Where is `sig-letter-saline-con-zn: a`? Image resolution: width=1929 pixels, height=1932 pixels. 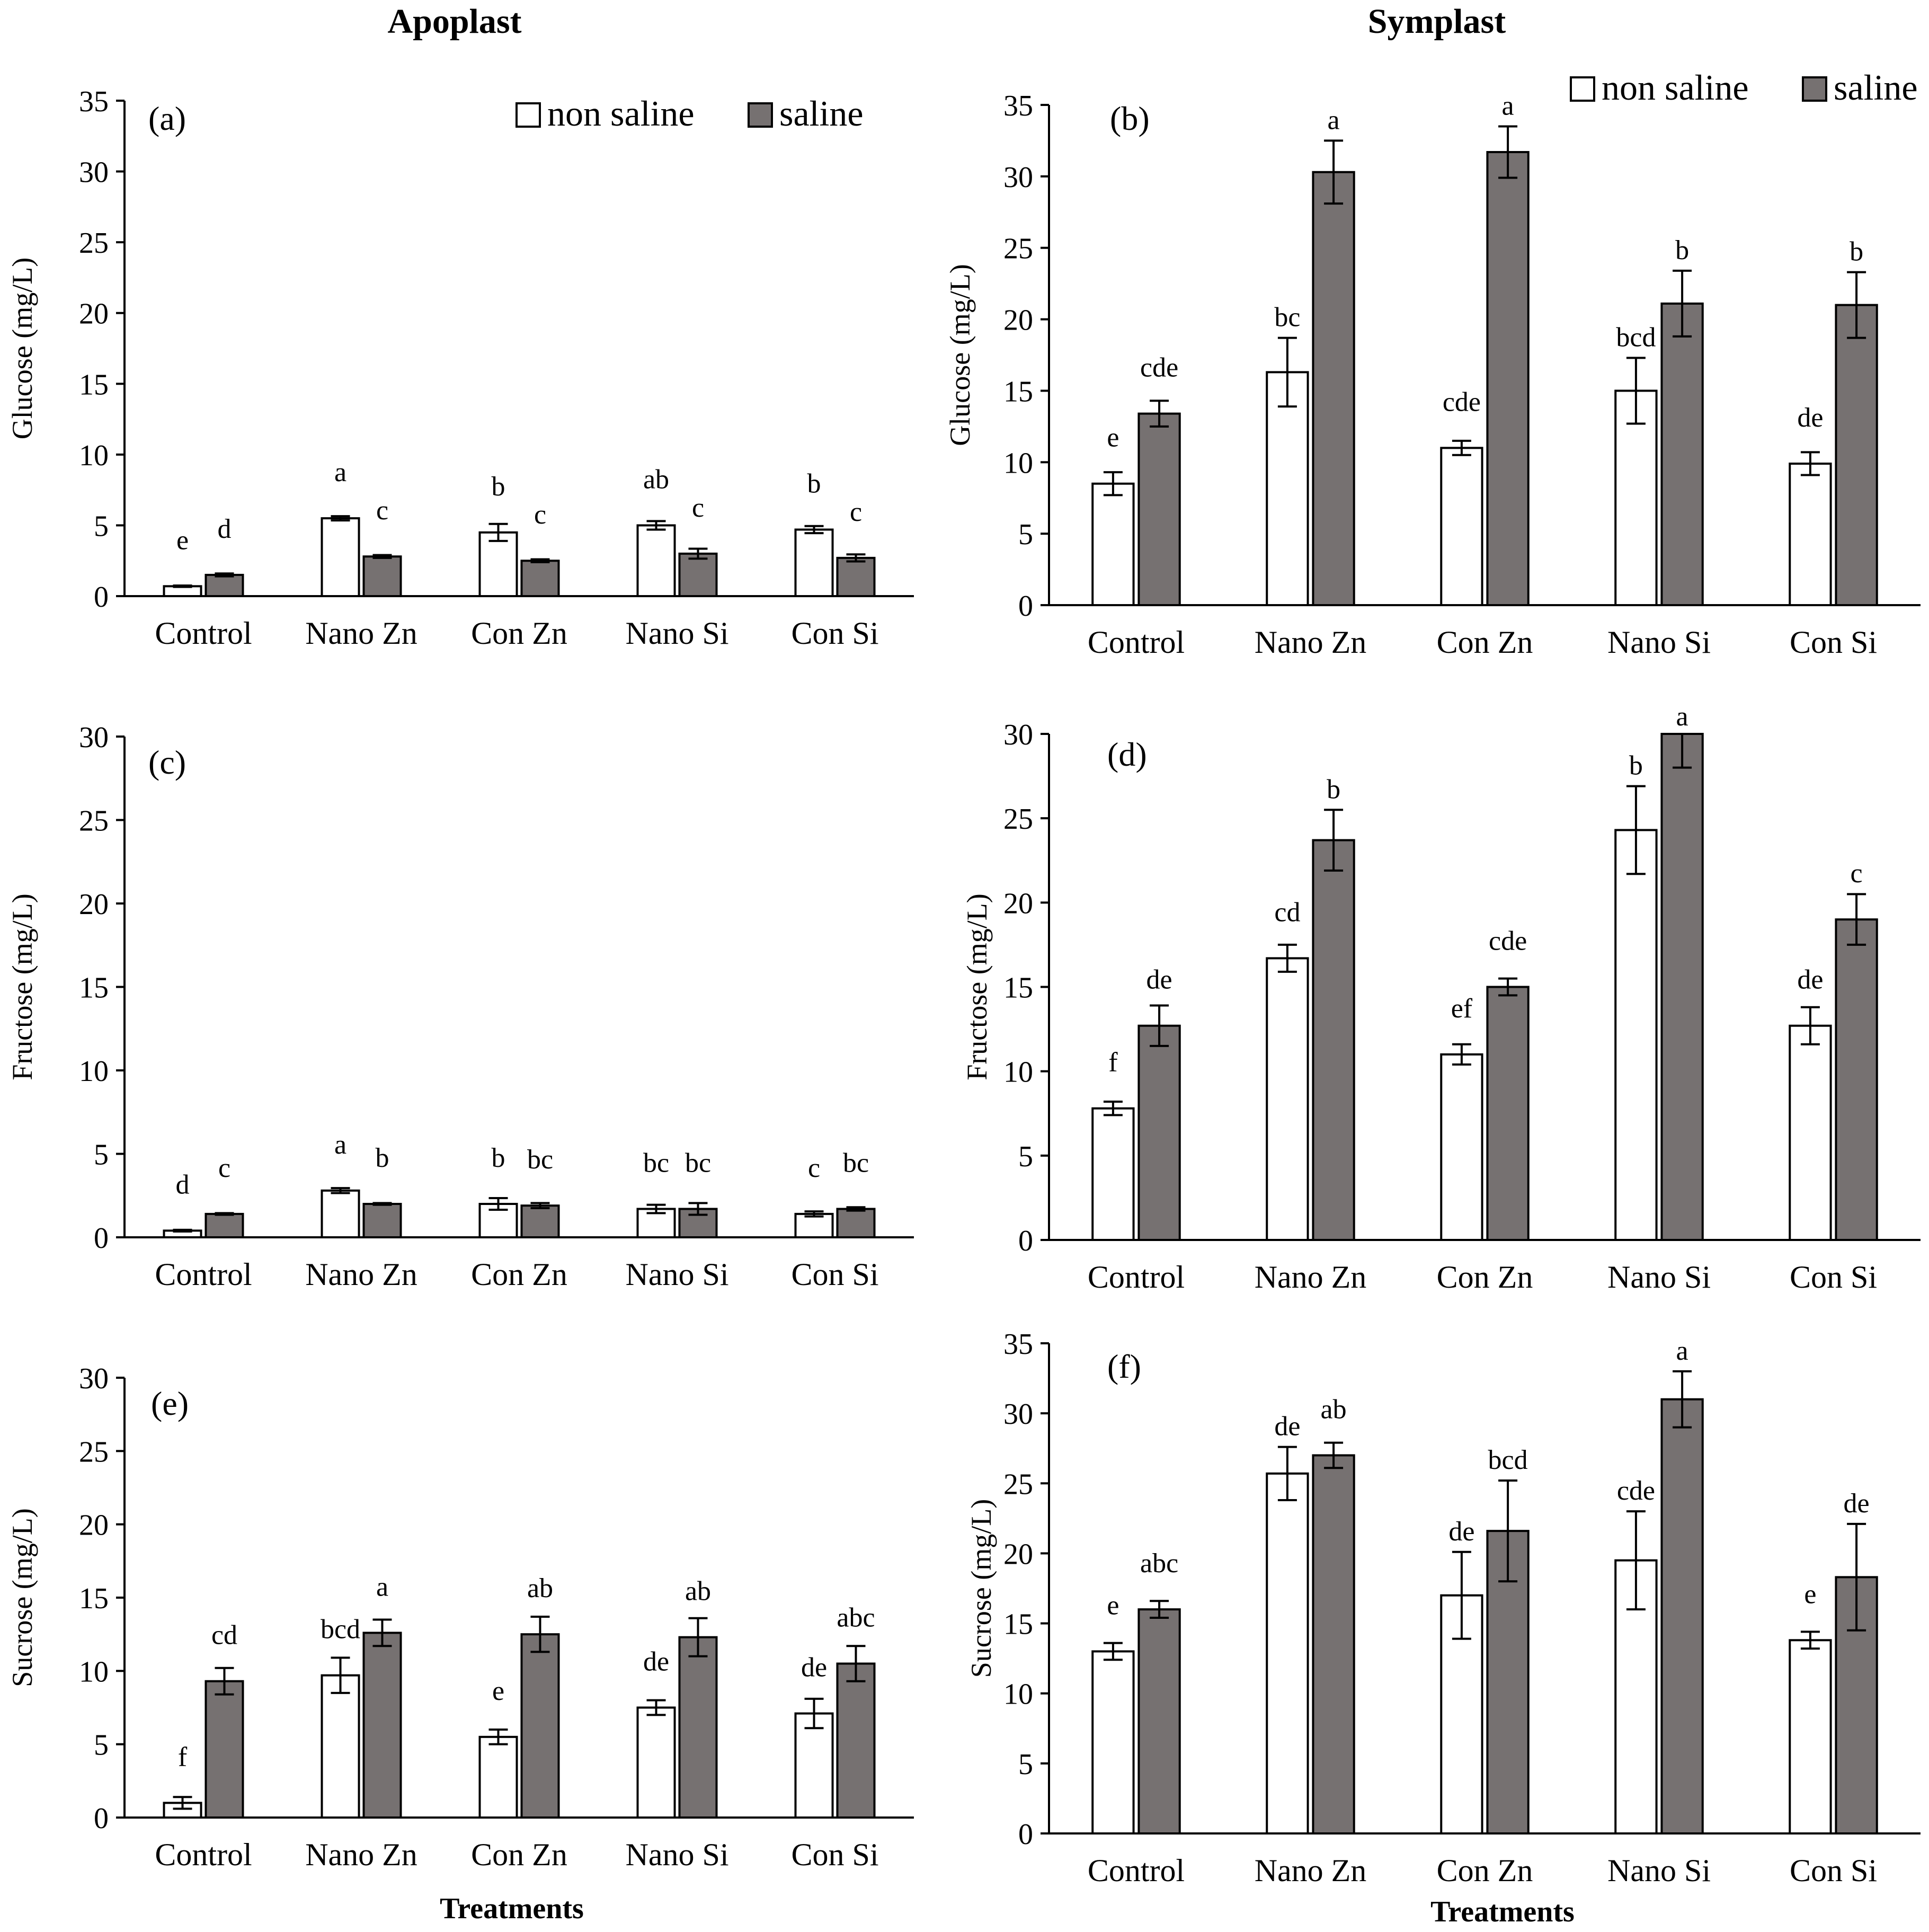
sig-letter-saline-con-zn: a is located at coordinates (1508, 106).